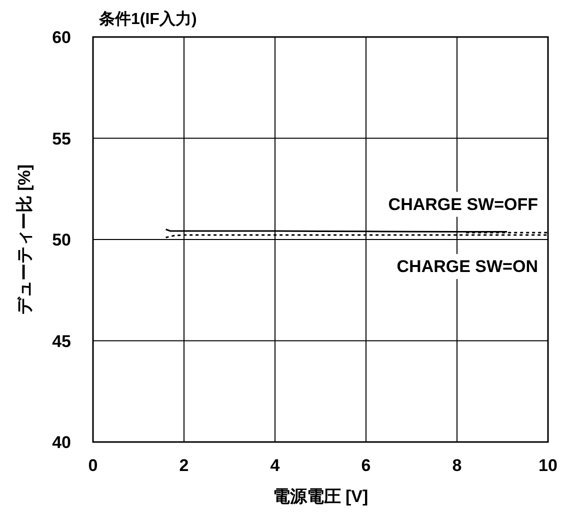 This screenshot has height=515, width=571. I want to click on x-tick-label: 8, so click(457, 465).